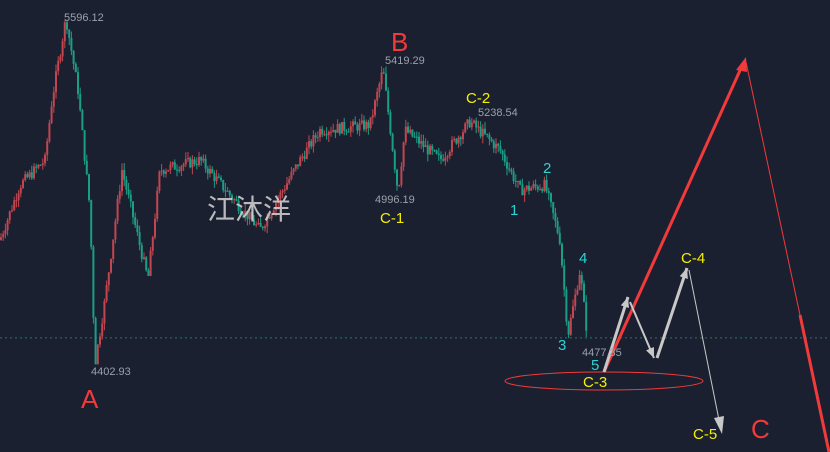 Image resolution: width=830 pixels, height=452 pixels. Describe the element at coordinates (583, 258) in the screenshot. I see `wave-label-4: 4` at that location.